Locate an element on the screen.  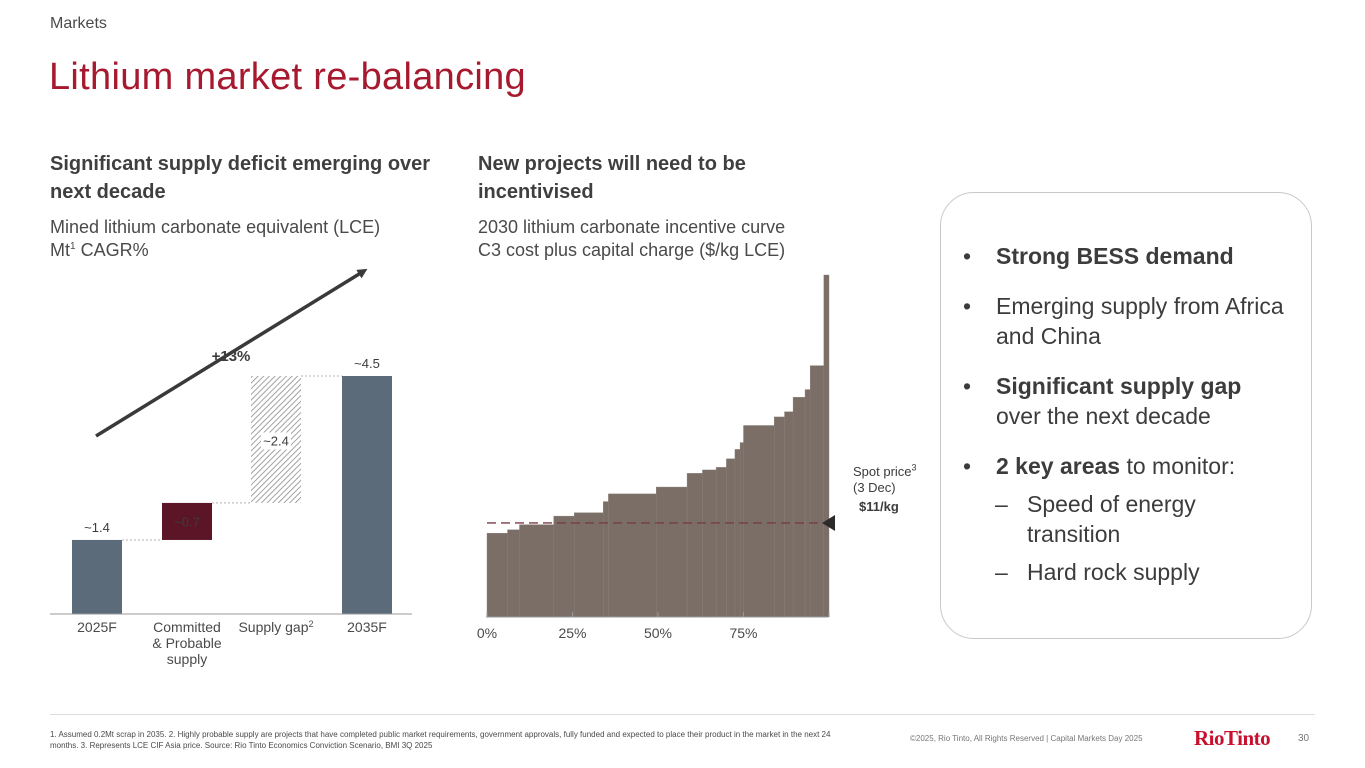
spot-price-footnote: 3 is located at coordinates (914, 467).